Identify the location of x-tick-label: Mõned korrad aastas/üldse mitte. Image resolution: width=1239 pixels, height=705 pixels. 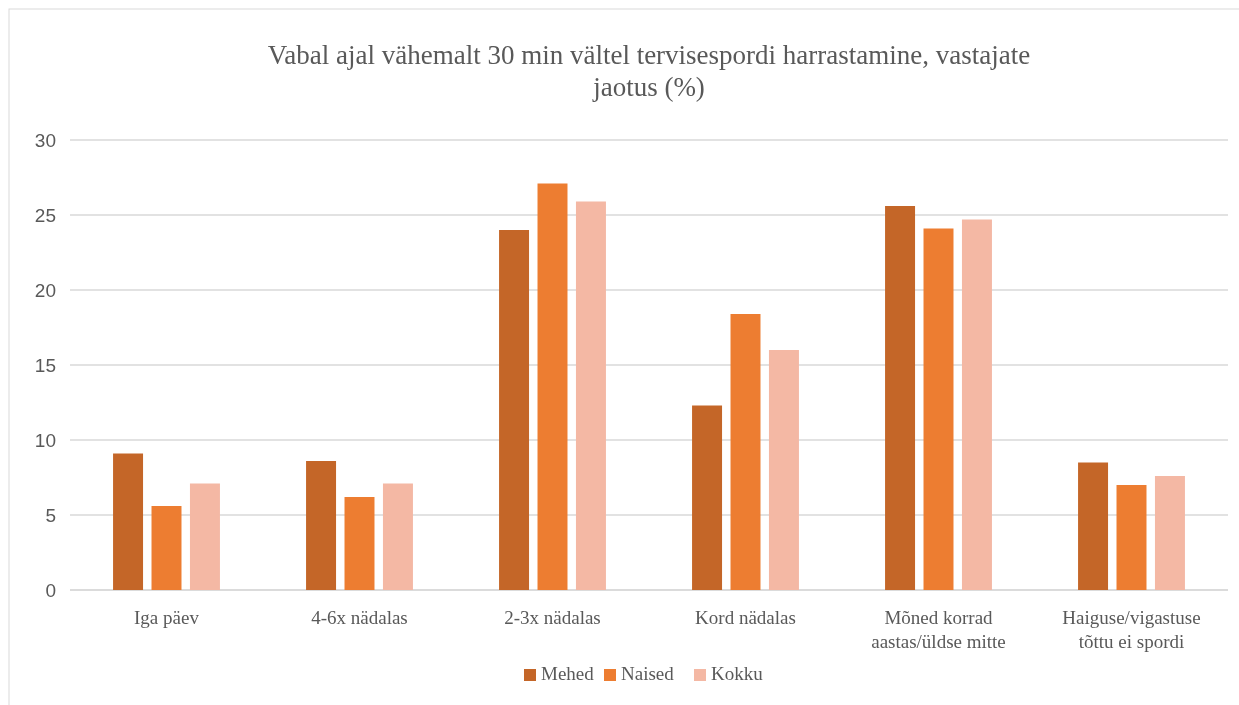
(938, 629).